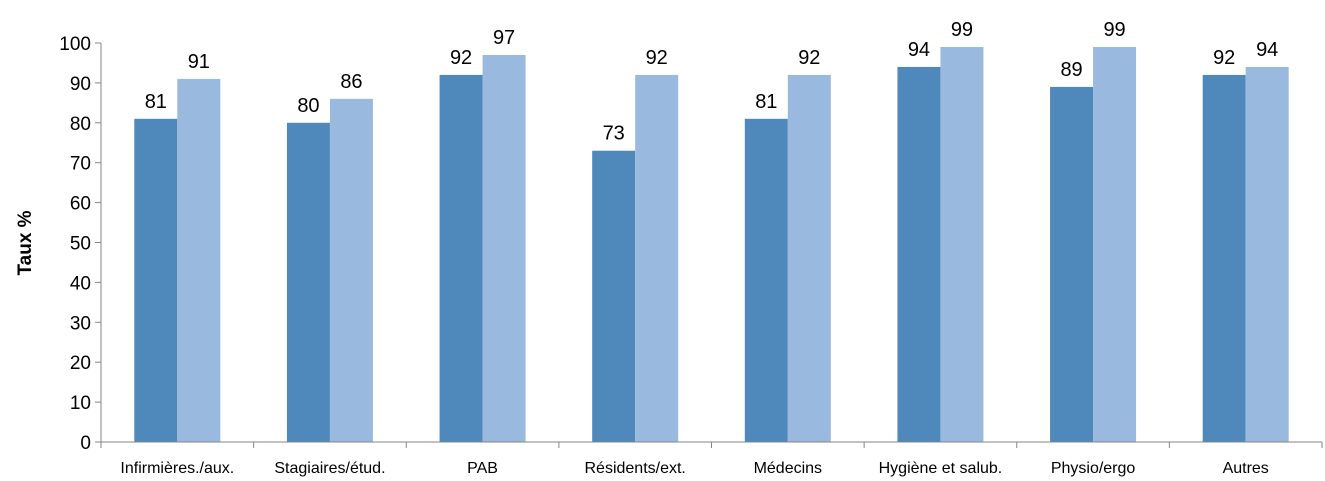  I want to click on x-tick-label: Hygiène et salub., so click(941, 468).